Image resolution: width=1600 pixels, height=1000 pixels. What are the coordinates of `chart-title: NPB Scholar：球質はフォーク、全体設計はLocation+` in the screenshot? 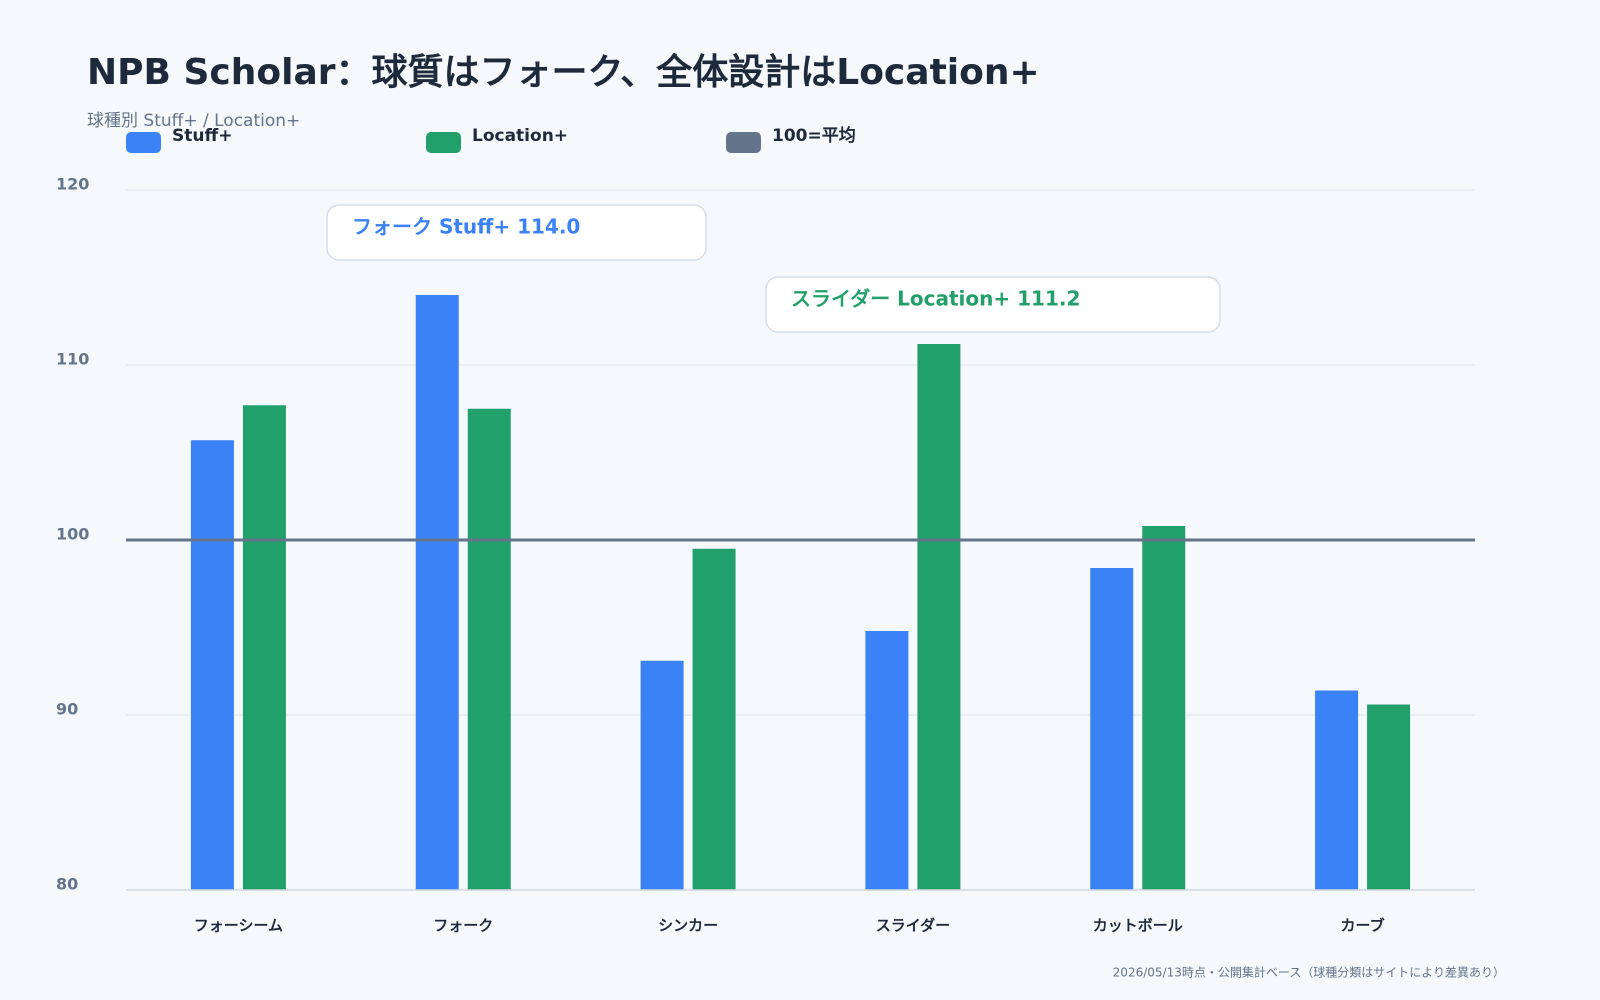 It's located at (563, 72).